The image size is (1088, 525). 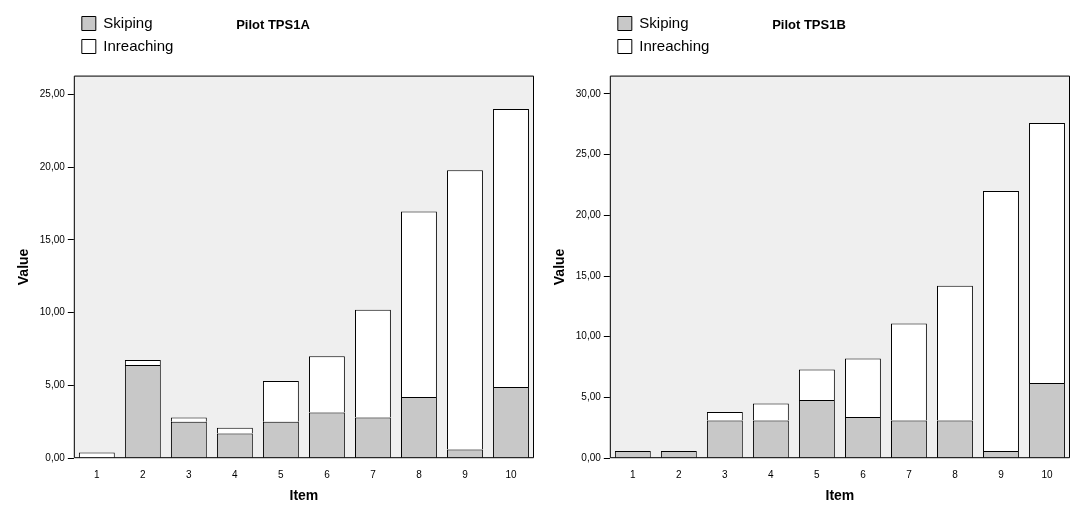 I want to click on y-tick-label: 30,00, so click(x=588, y=93).